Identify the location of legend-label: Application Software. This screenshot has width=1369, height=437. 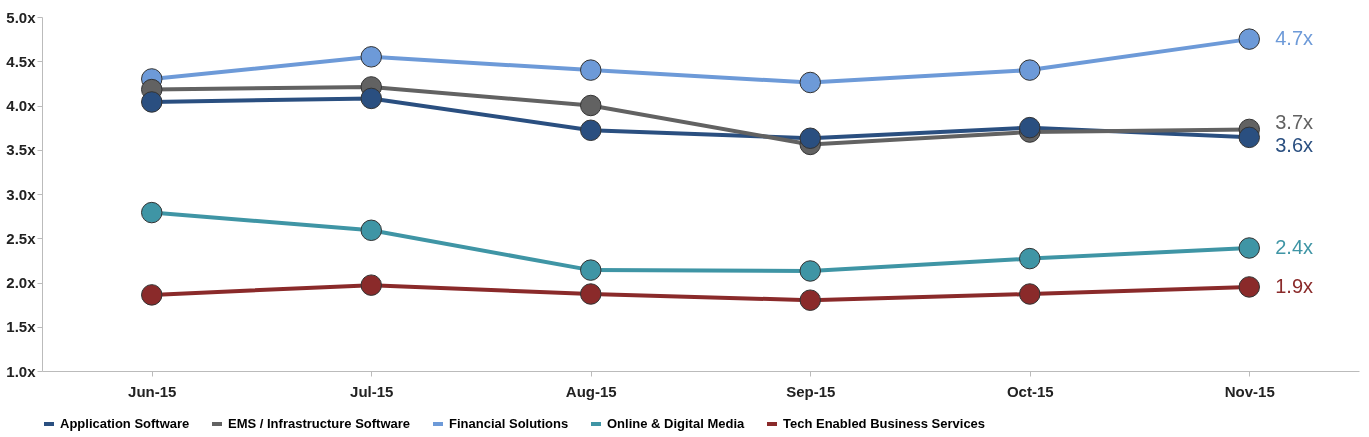
(125, 423).